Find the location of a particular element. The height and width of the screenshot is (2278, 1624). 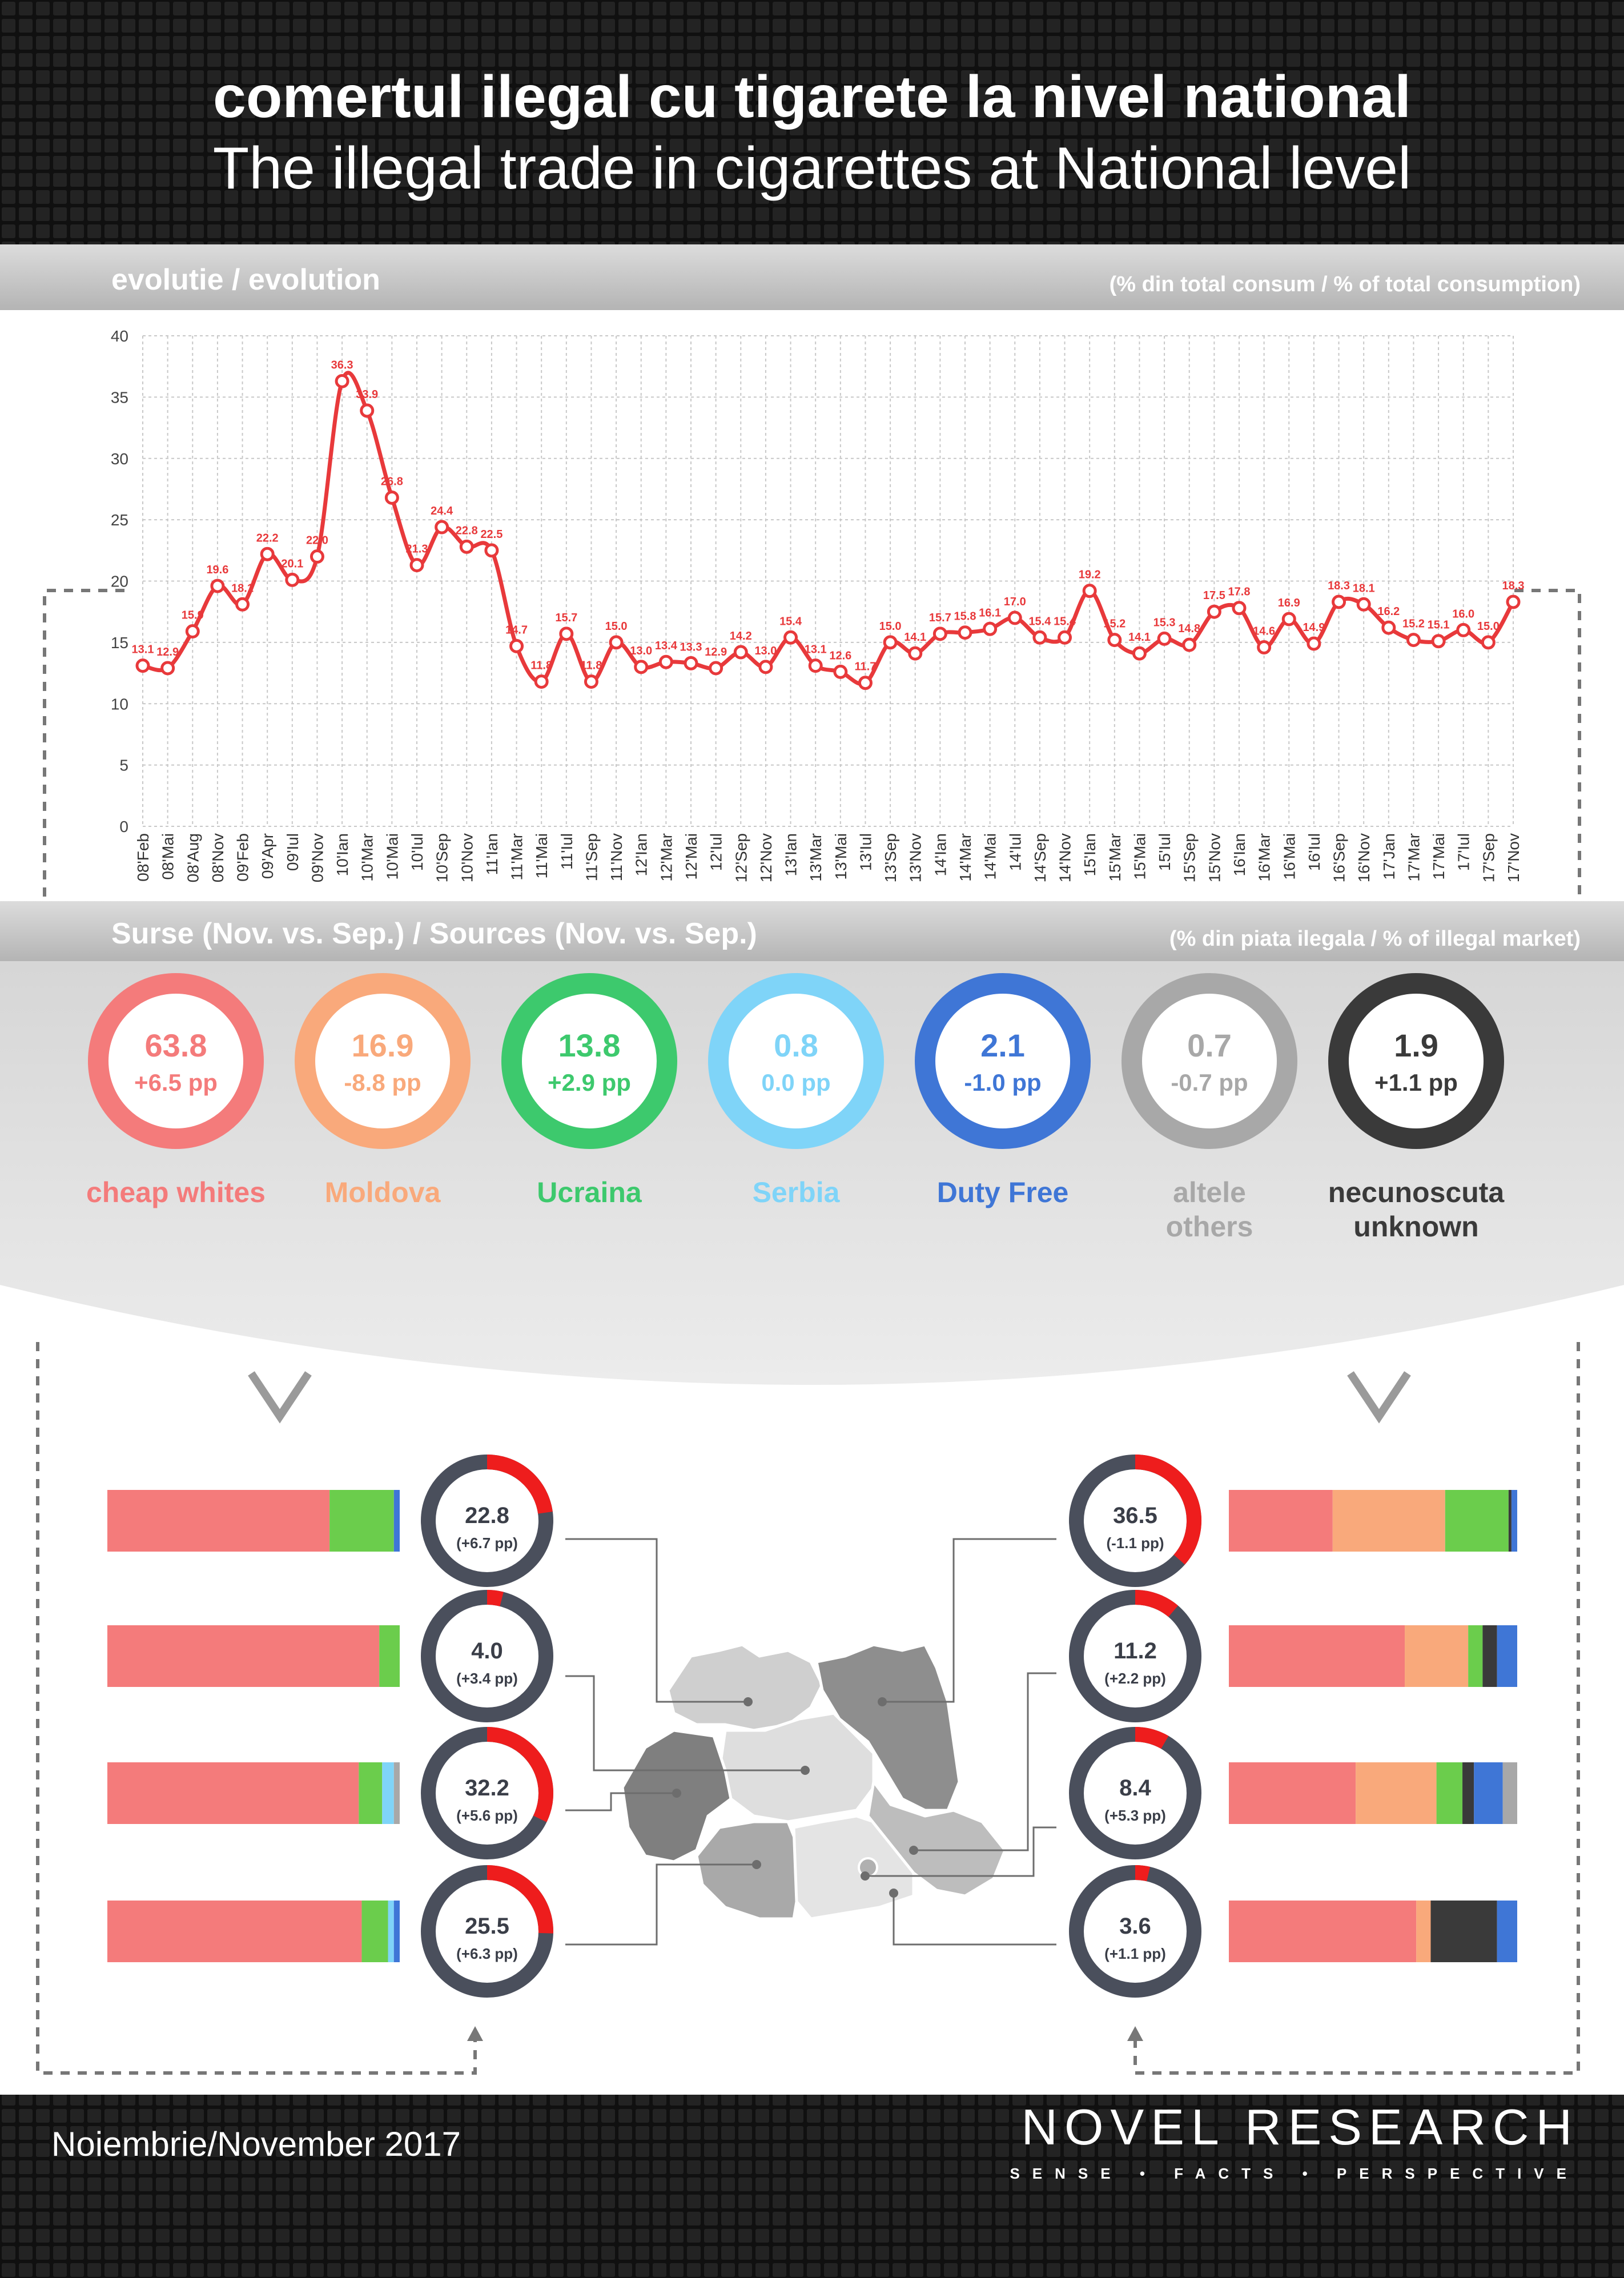

x-tick-label: 10'Mar is located at coordinates (367, 857).